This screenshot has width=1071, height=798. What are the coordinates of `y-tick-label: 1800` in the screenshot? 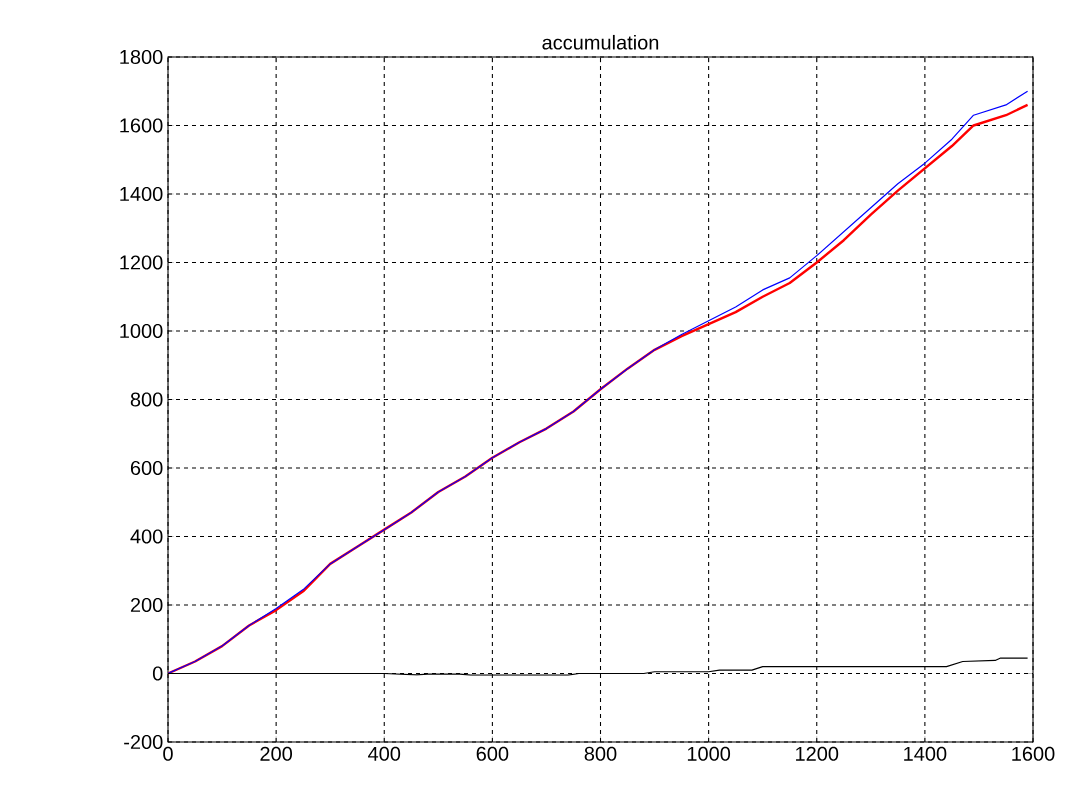 It's located at (141, 57).